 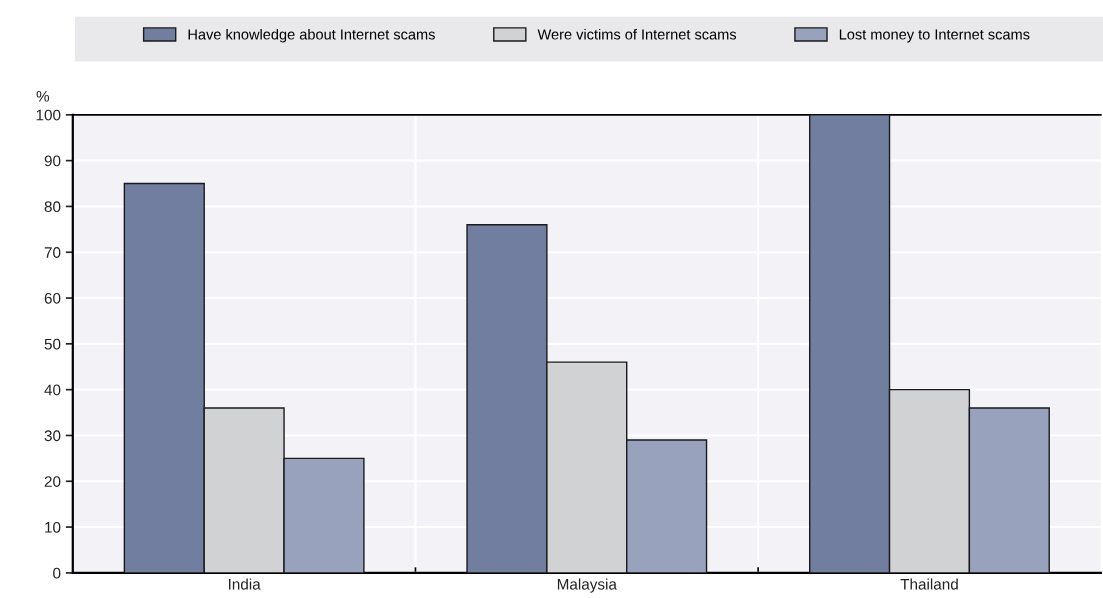 What do you see at coordinates (52, 436) in the screenshot?
I see `y-tick-label: 30` at bounding box center [52, 436].